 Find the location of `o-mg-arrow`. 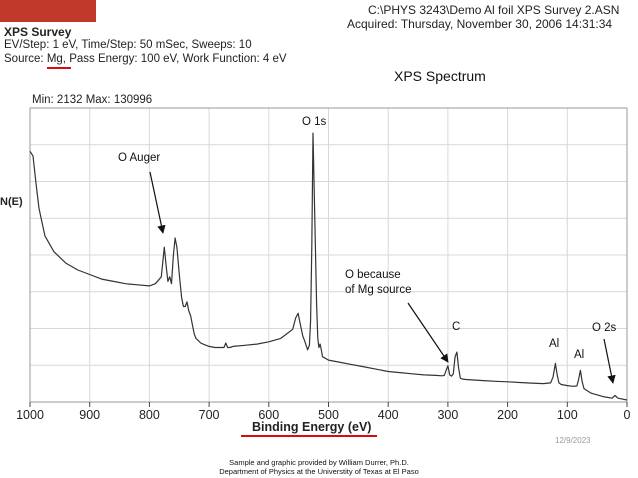

o-mg-arrow is located at coordinates (428, 332).